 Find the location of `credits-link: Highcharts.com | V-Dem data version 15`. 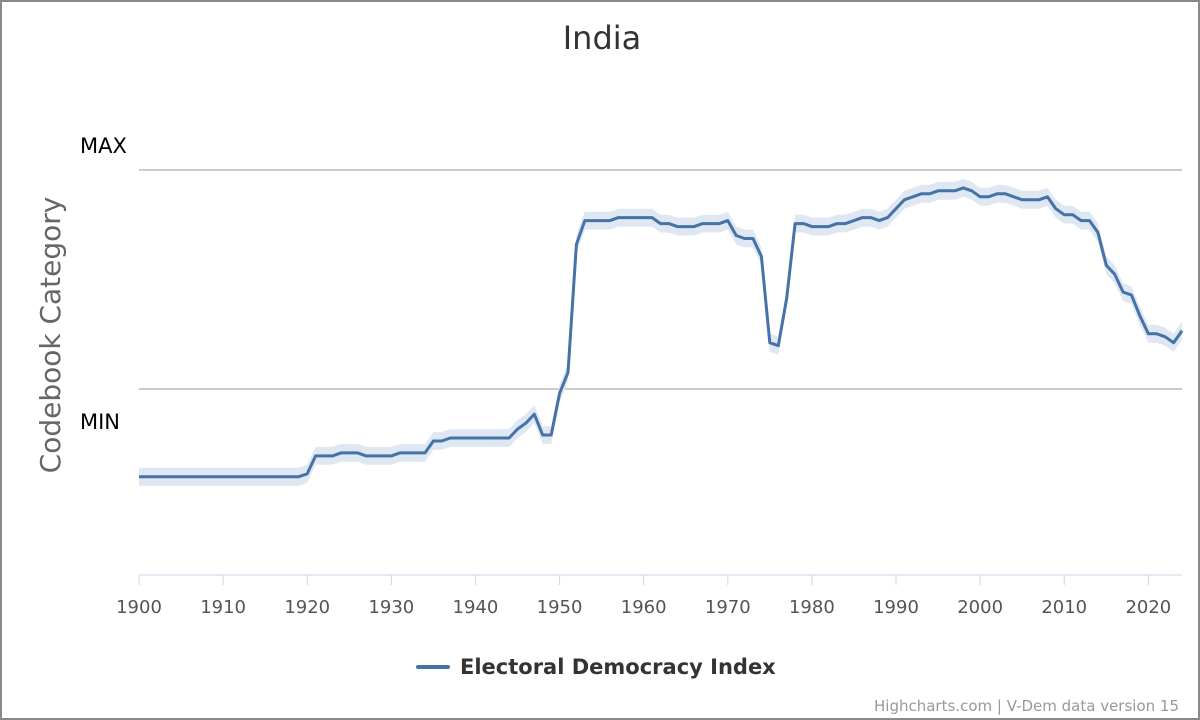

credits-link: Highcharts.com | V-Dem data version 15 is located at coordinates (1026, 706).